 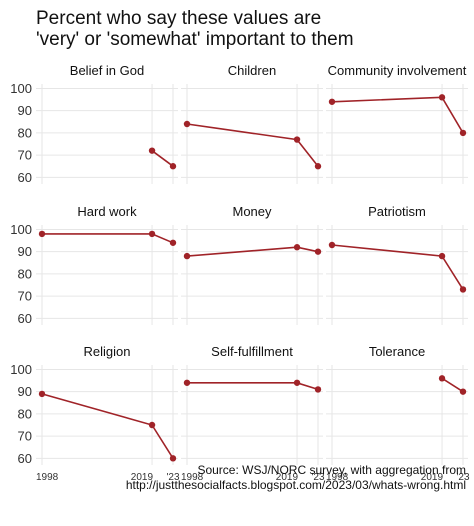 I want to click on panel-title-religion: Religion, so click(x=107, y=351).